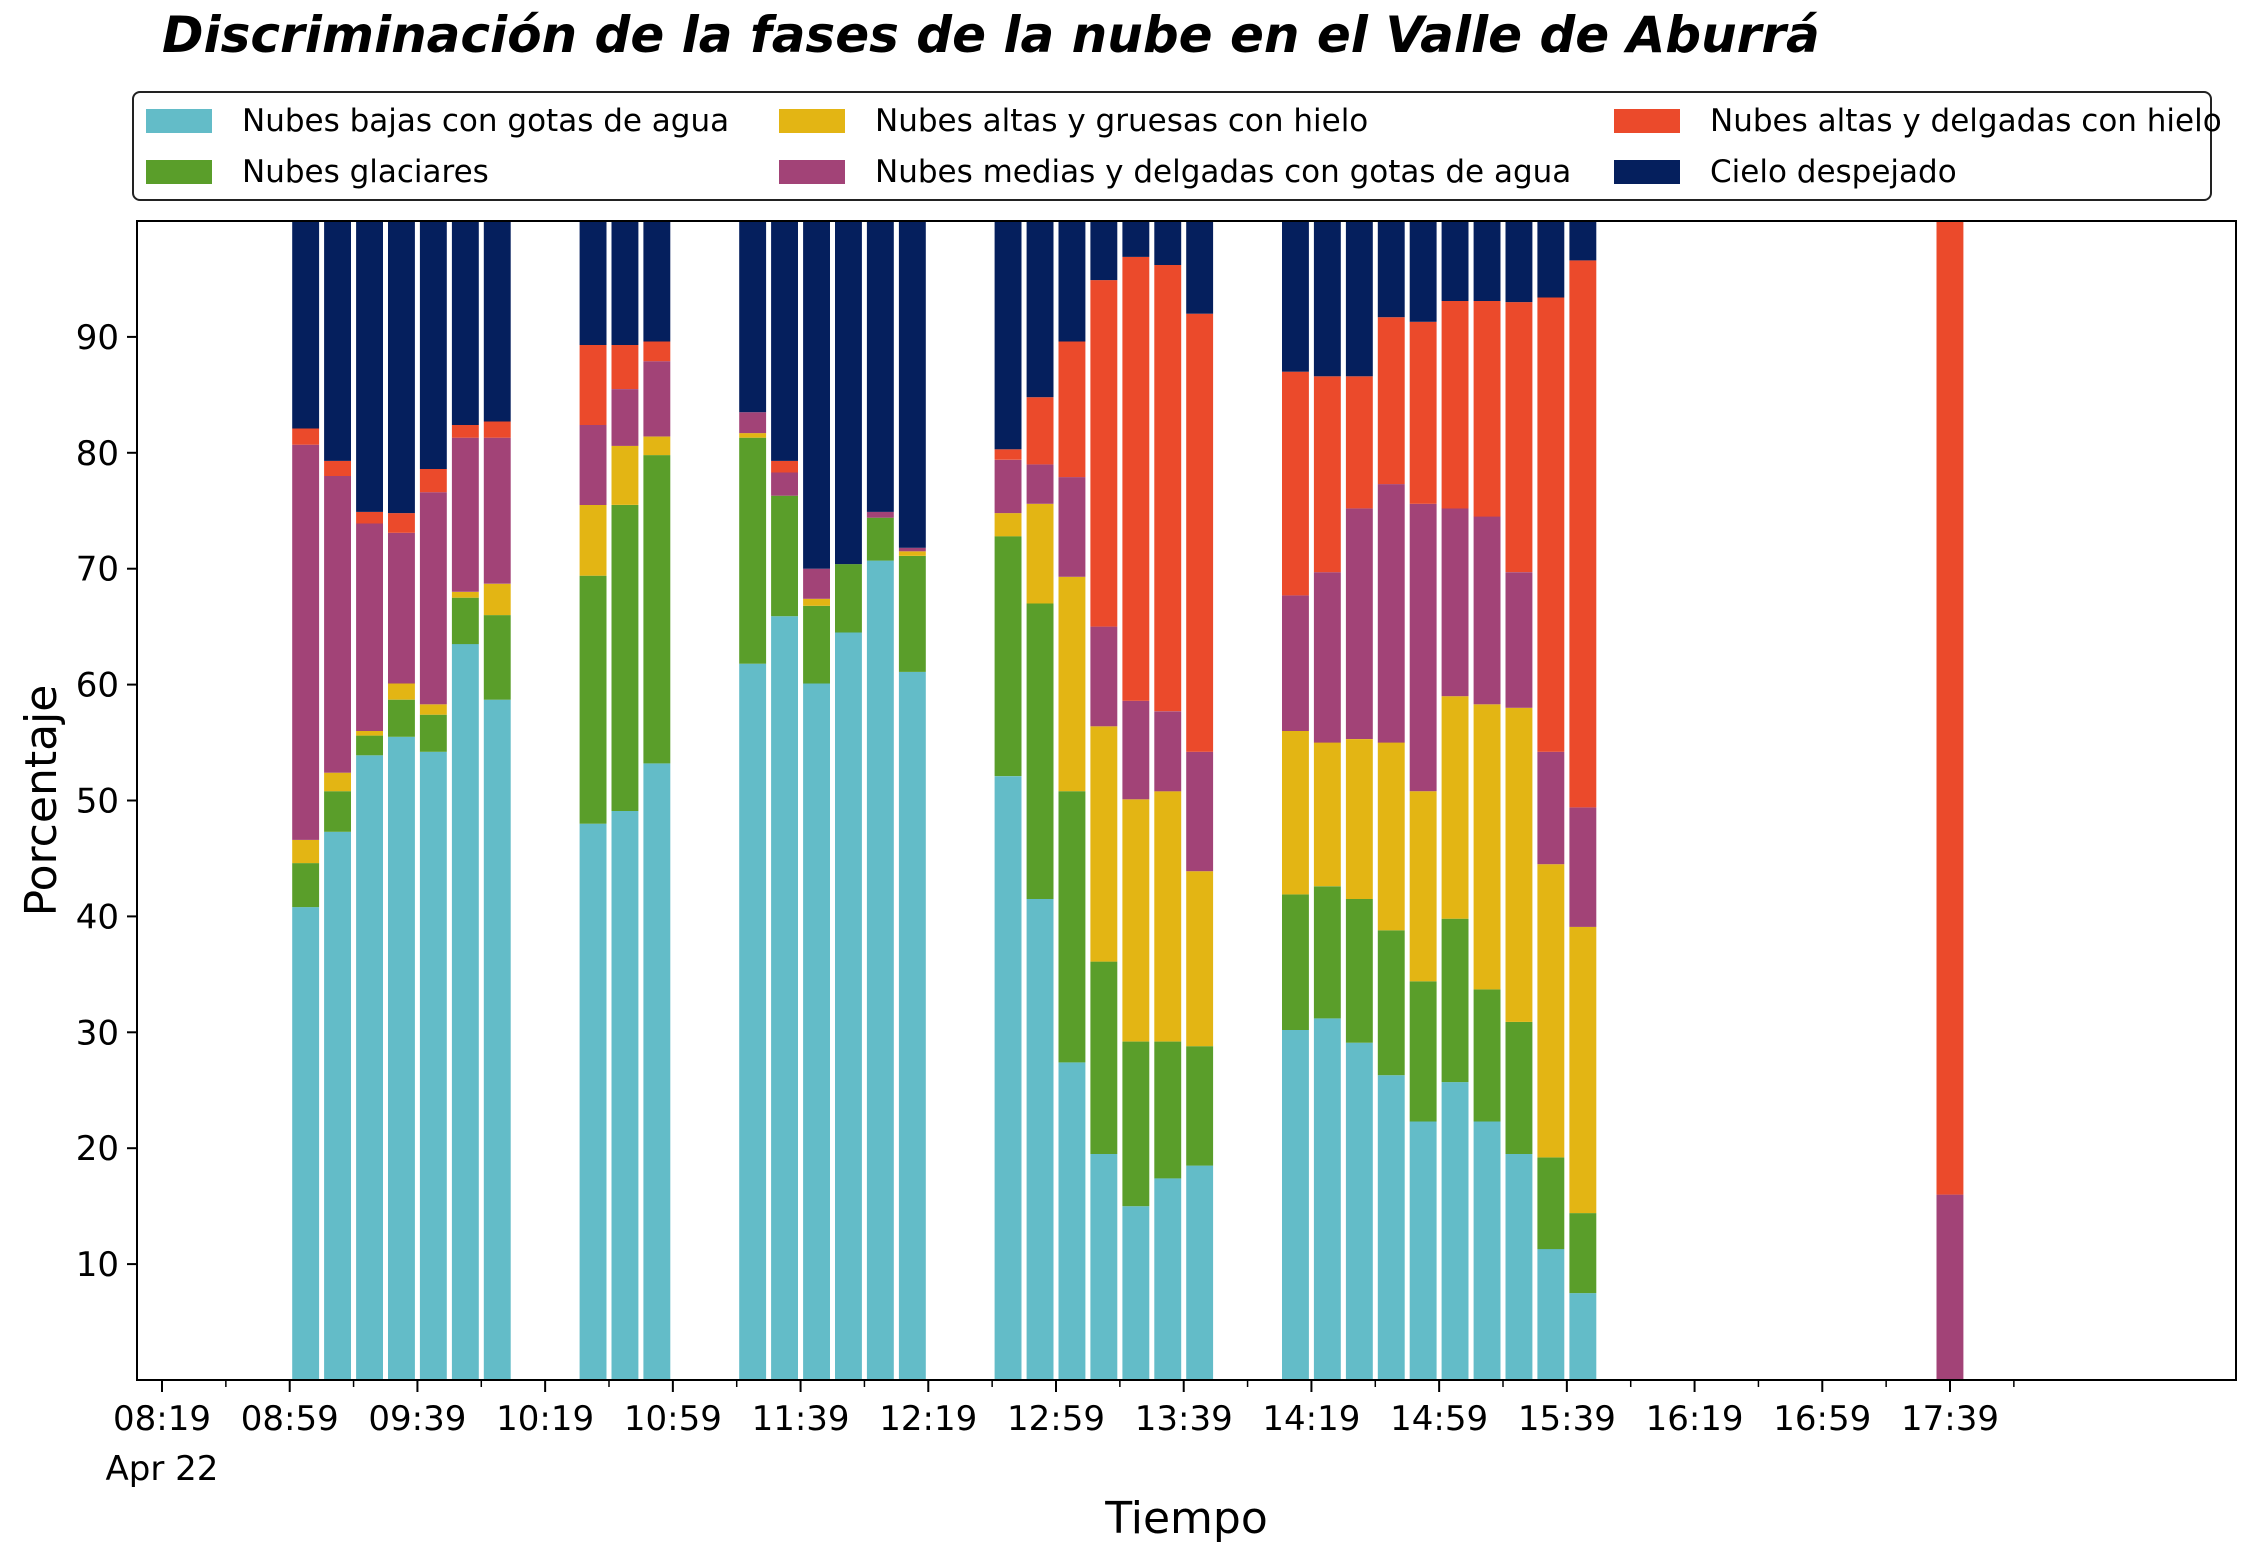 The height and width of the screenshot is (1559, 2244). Describe the element at coordinates (97, 1149) in the screenshot. I see `y-tick-label: 20` at that location.